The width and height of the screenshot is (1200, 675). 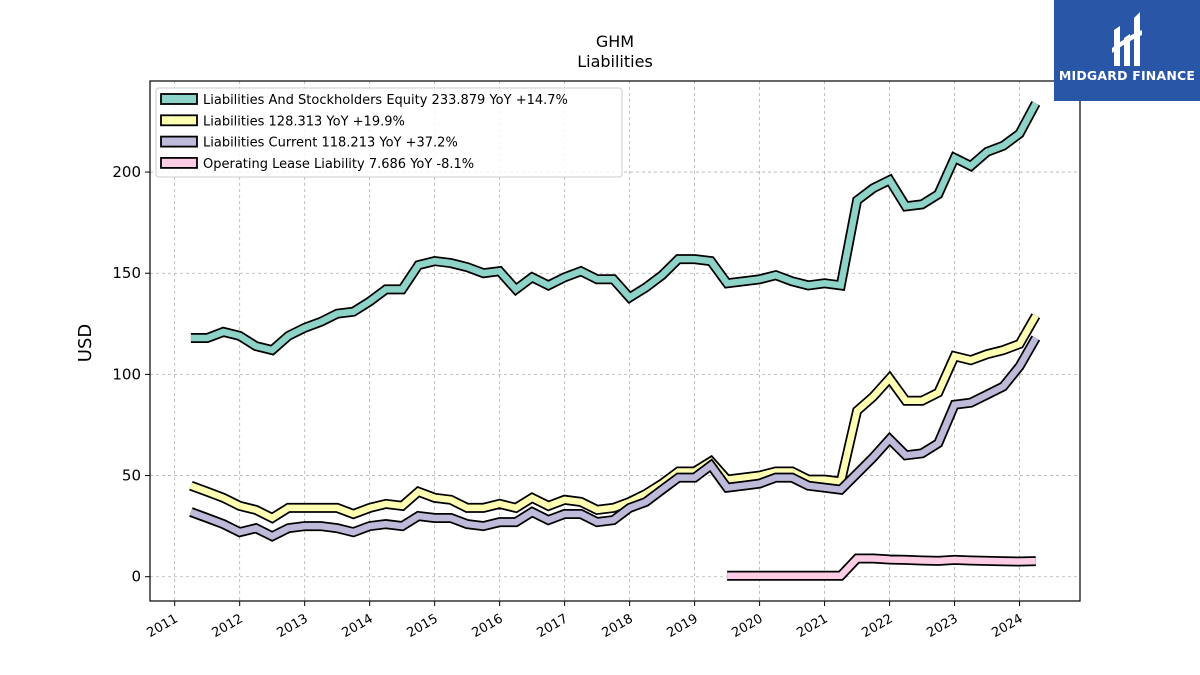 What do you see at coordinates (615, 41) in the screenshot?
I see `chart-title: GHM` at bounding box center [615, 41].